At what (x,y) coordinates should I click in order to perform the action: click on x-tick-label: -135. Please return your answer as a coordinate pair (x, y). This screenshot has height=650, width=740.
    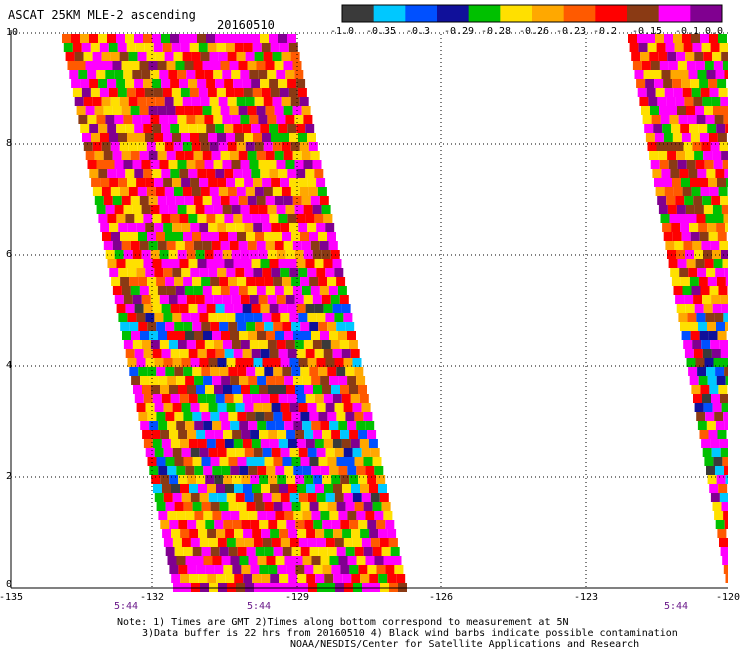
    Looking at the image, I should click on (12, 597).